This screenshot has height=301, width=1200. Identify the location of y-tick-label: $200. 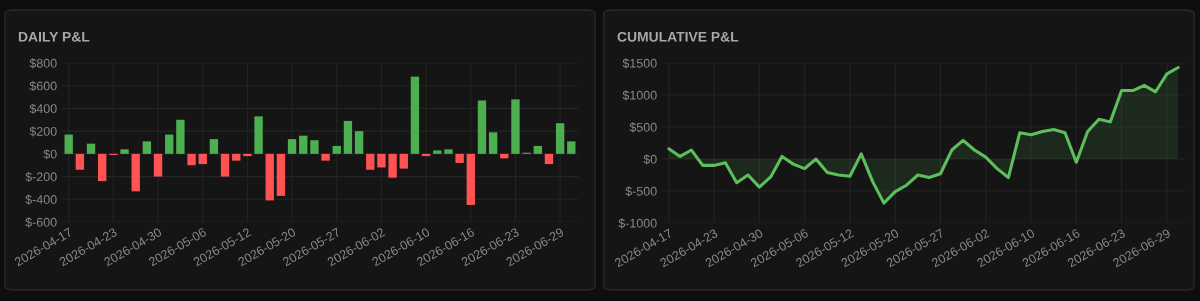
(43, 131).